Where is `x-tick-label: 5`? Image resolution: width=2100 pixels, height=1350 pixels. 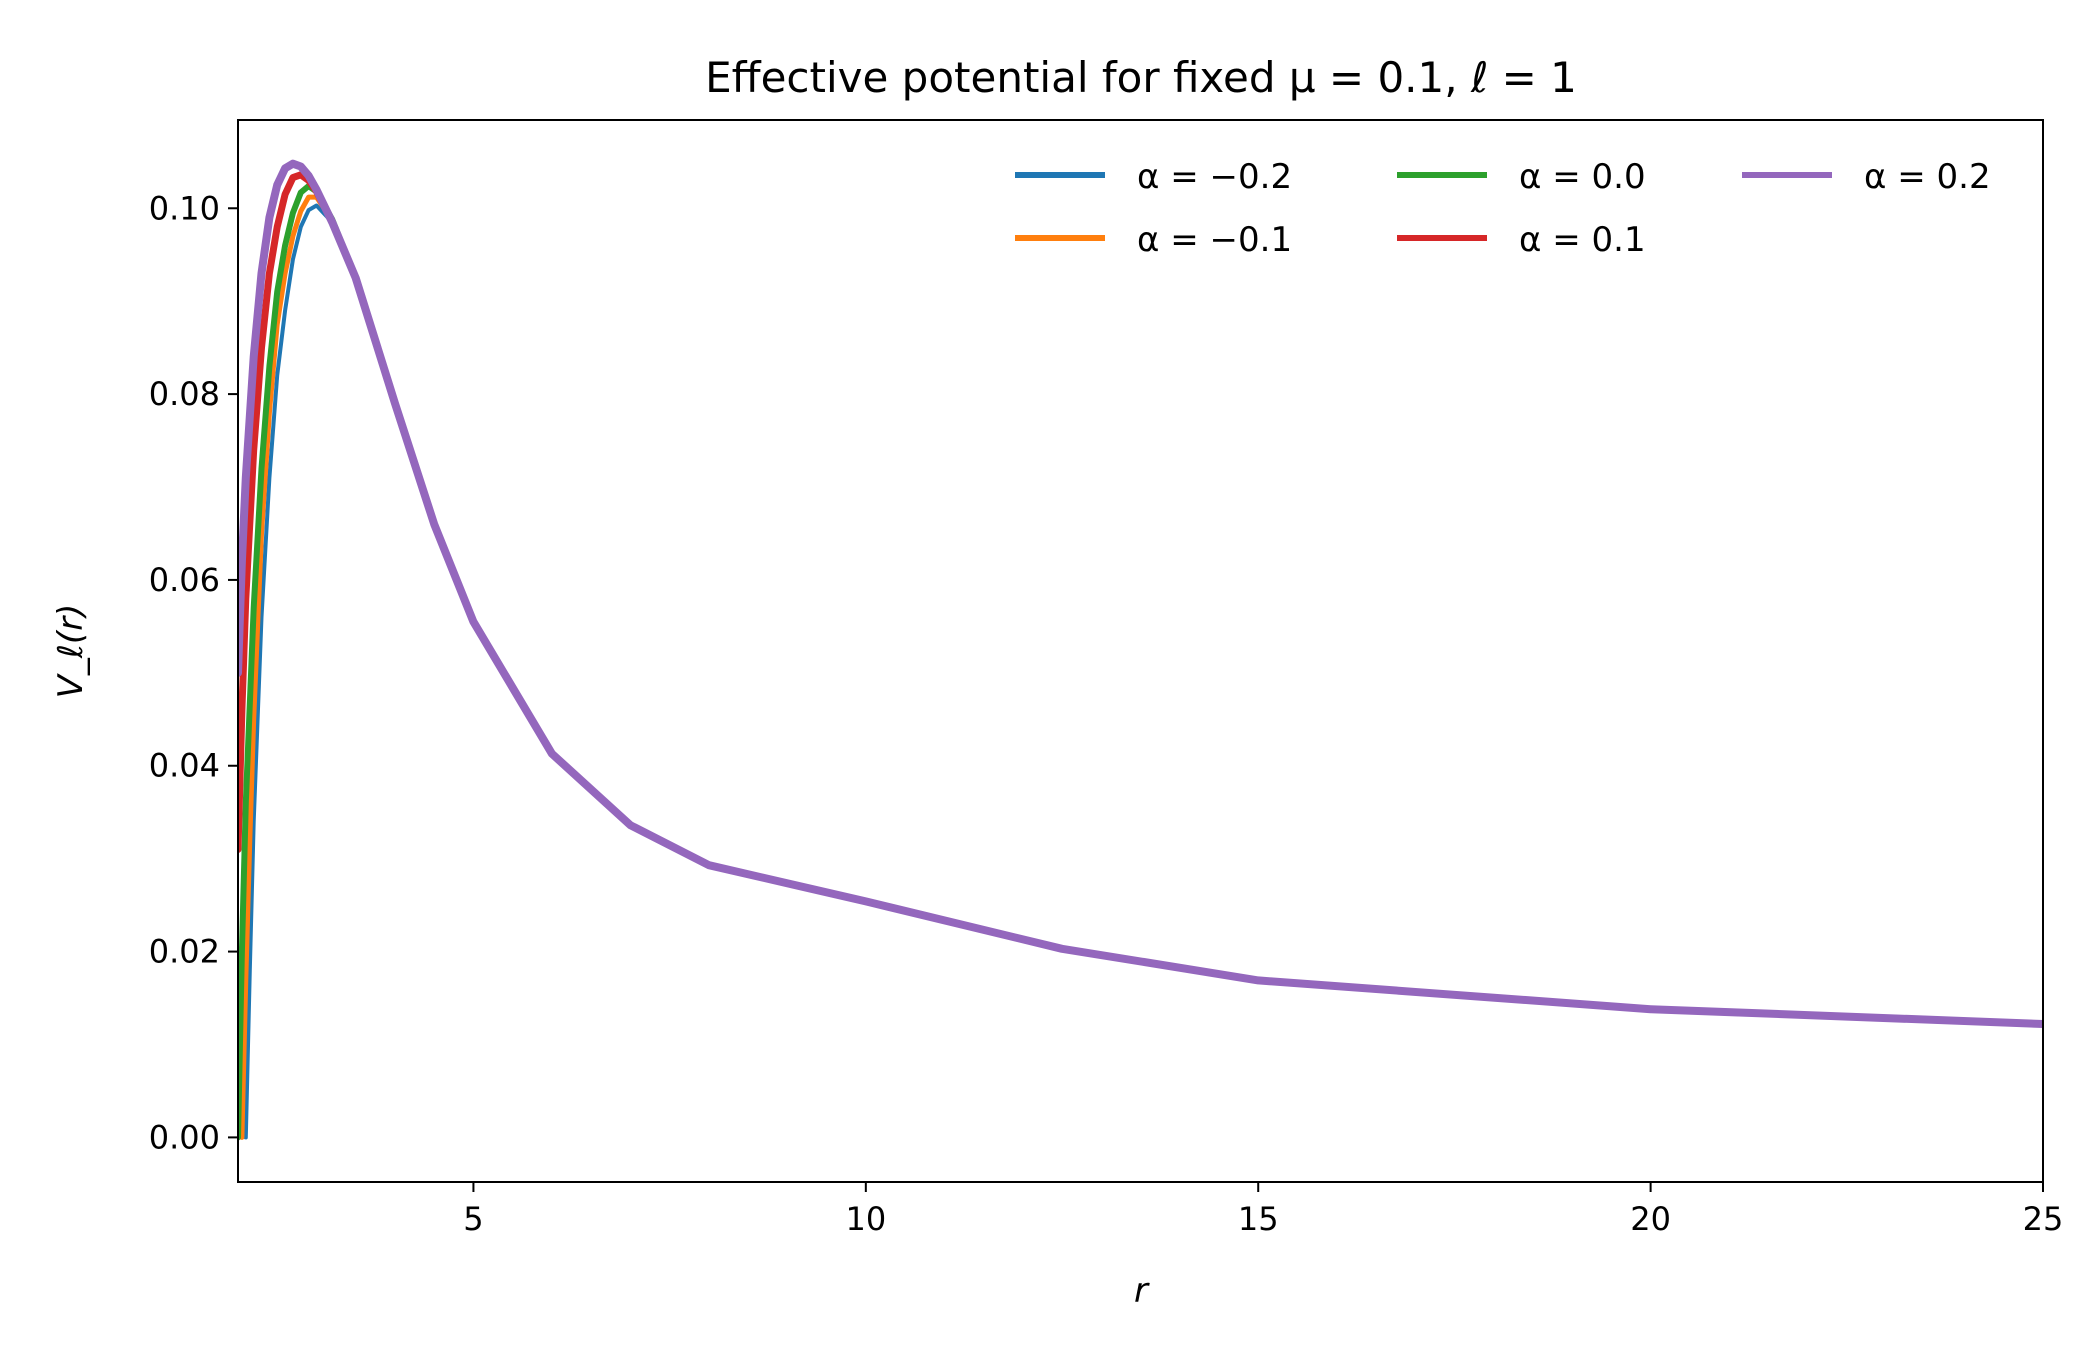
x-tick-label: 5 is located at coordinates (473, 1219).